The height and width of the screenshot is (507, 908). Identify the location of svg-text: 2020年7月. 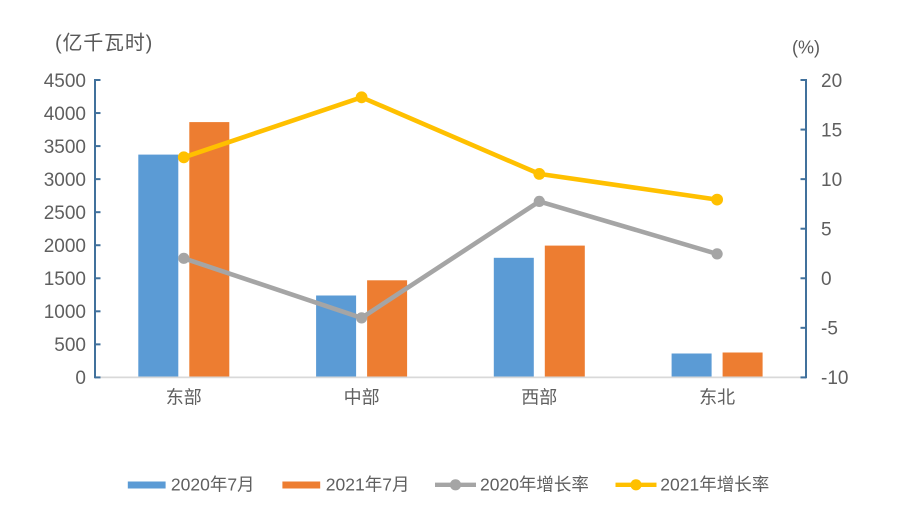
(213, 484).